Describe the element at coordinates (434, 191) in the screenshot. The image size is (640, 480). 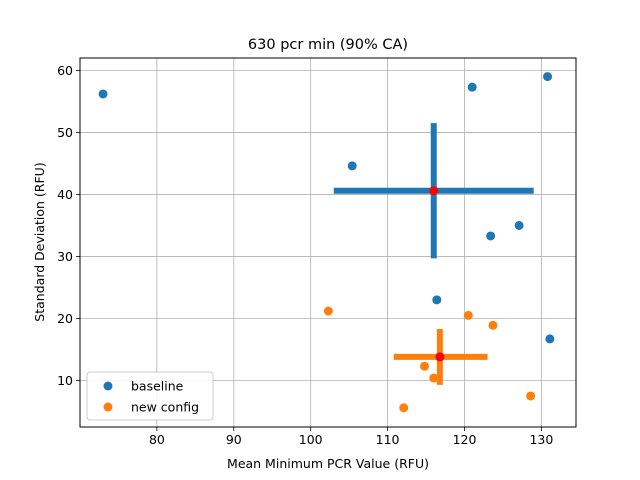
I see `center-marker-baseline` at that location.